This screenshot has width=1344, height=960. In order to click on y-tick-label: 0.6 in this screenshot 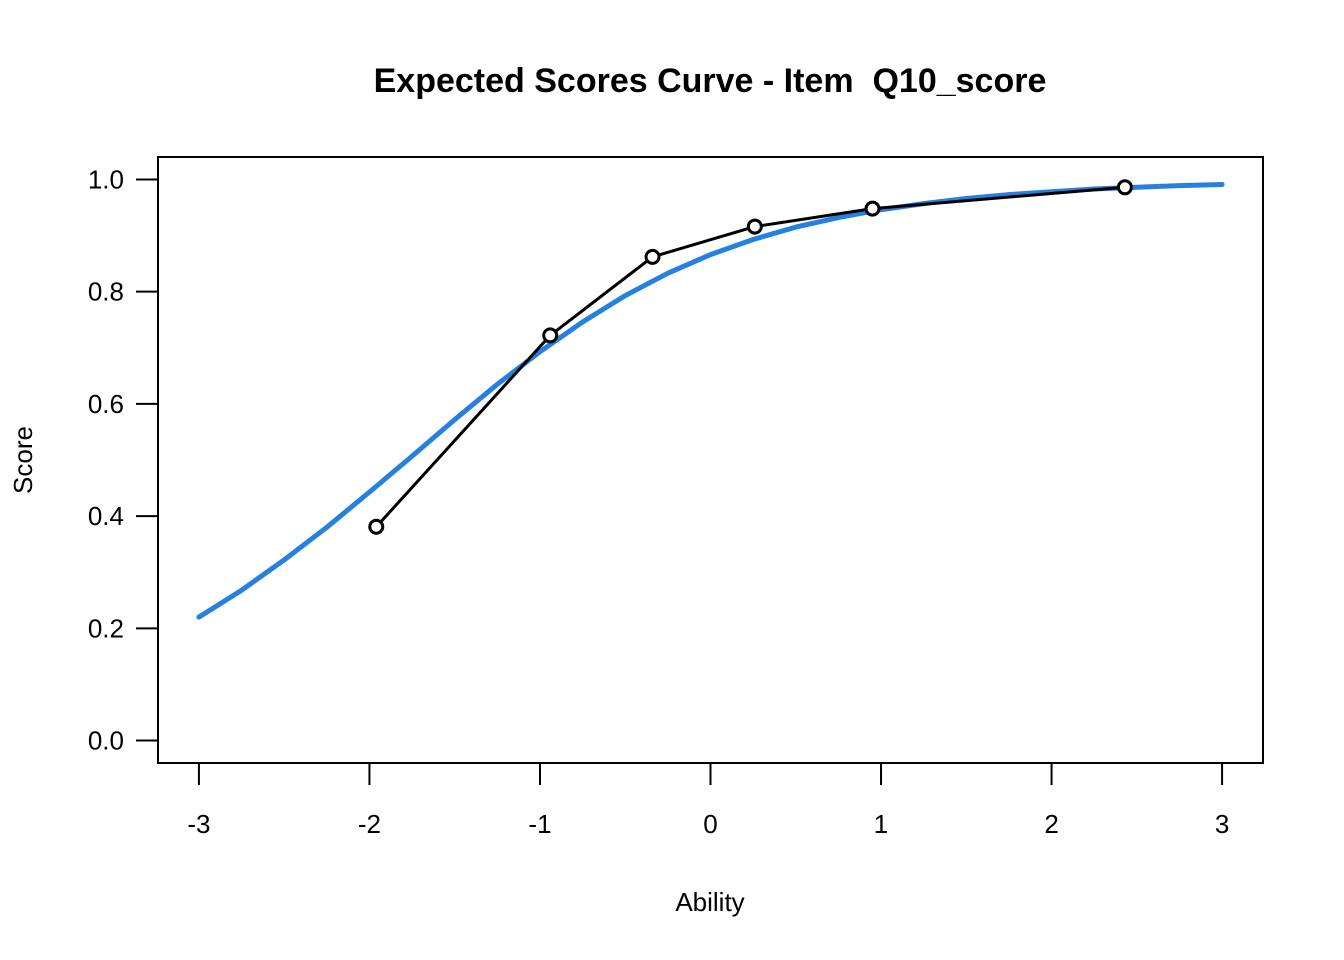, I will do `click(106, 404)`.